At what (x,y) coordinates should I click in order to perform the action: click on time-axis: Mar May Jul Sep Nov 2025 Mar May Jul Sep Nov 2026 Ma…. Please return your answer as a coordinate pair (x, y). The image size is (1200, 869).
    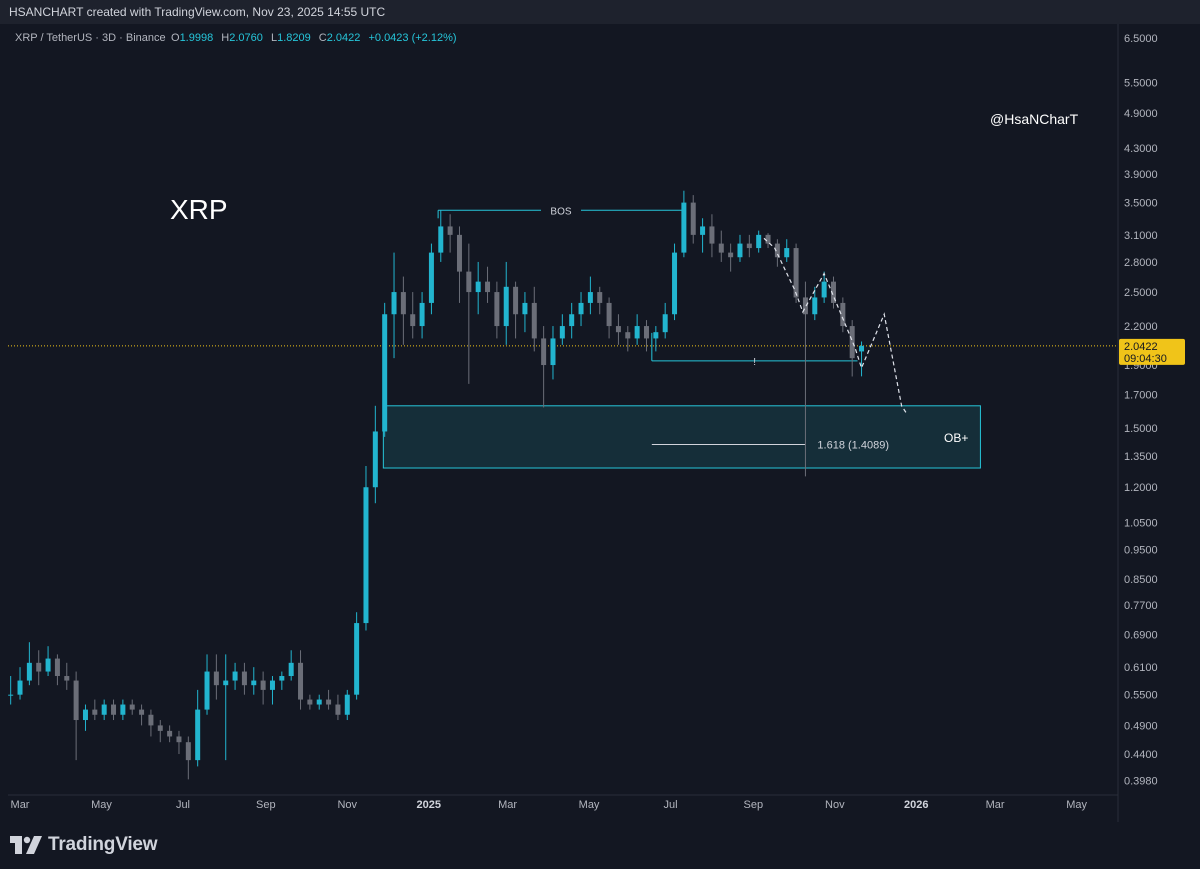
    Looking at the image, I should click on (549, 805).